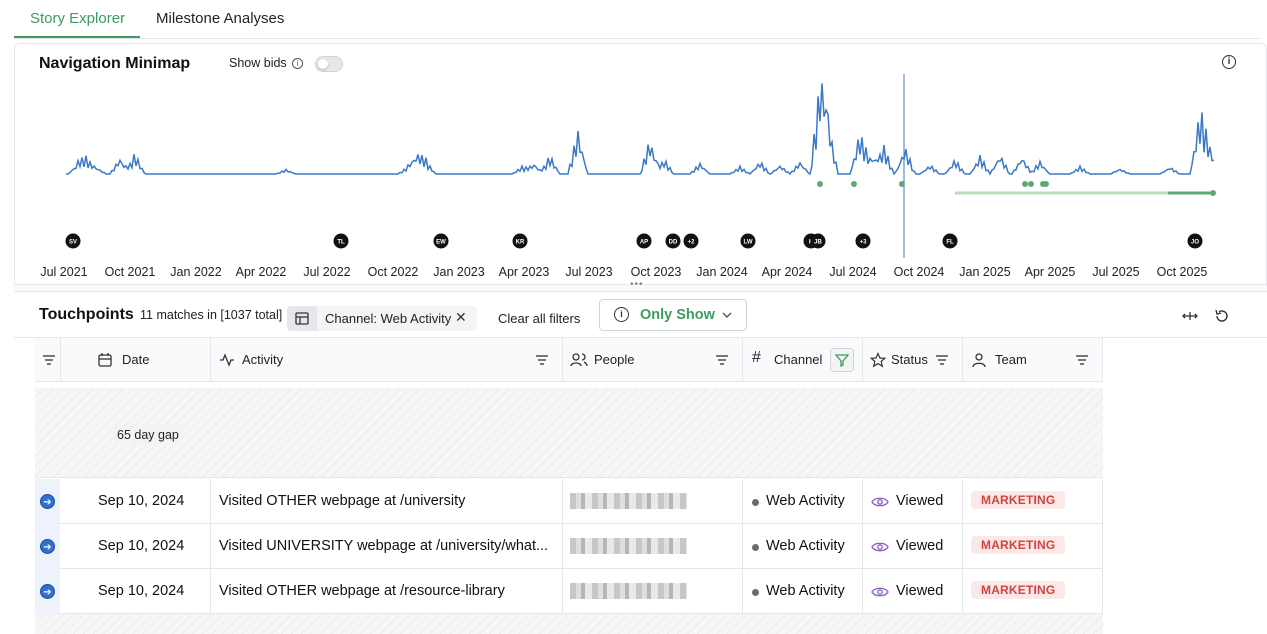  What do you see at coordinates (691, 241) in the screenshot?
I see `avatar: +2` at bounding box center [691, 241].